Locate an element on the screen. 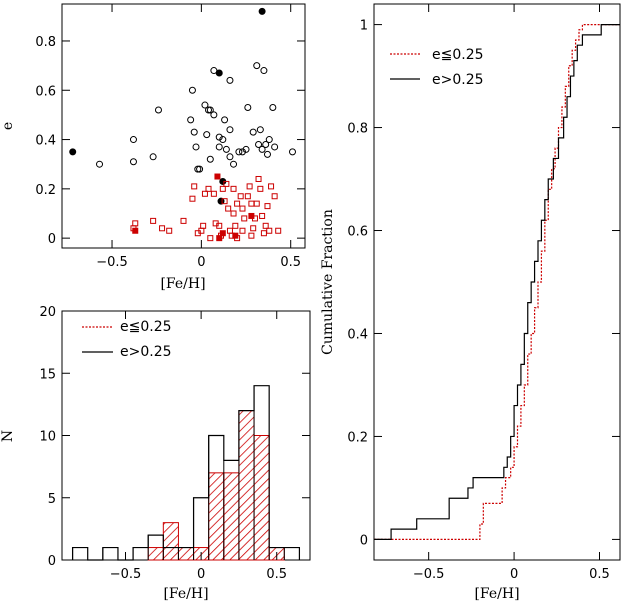 Image resolution: width=623 pixels, height=602 pixels. cumulative-ytick-label: 0.8 is located at coordinates (357, 129).